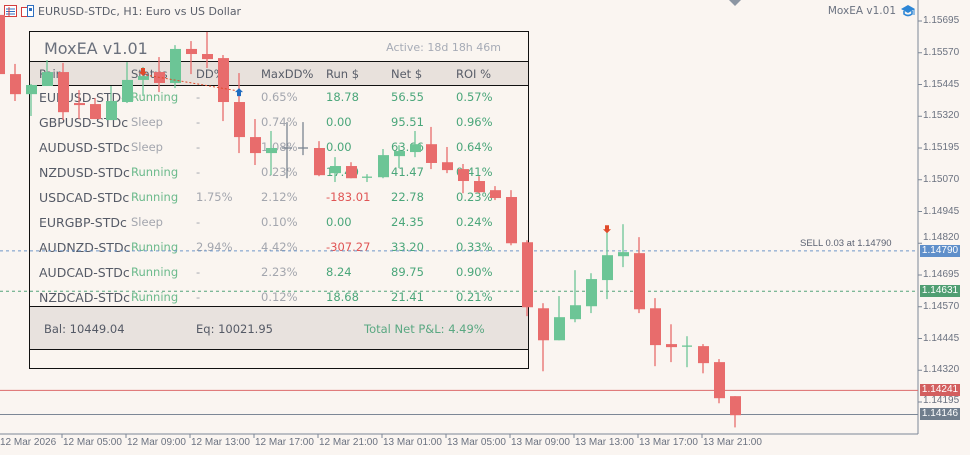  What do you see at coordinates (342, 297) in the screenshot?
I see `cell-run: 18.68` at bounding box center [342, 297].